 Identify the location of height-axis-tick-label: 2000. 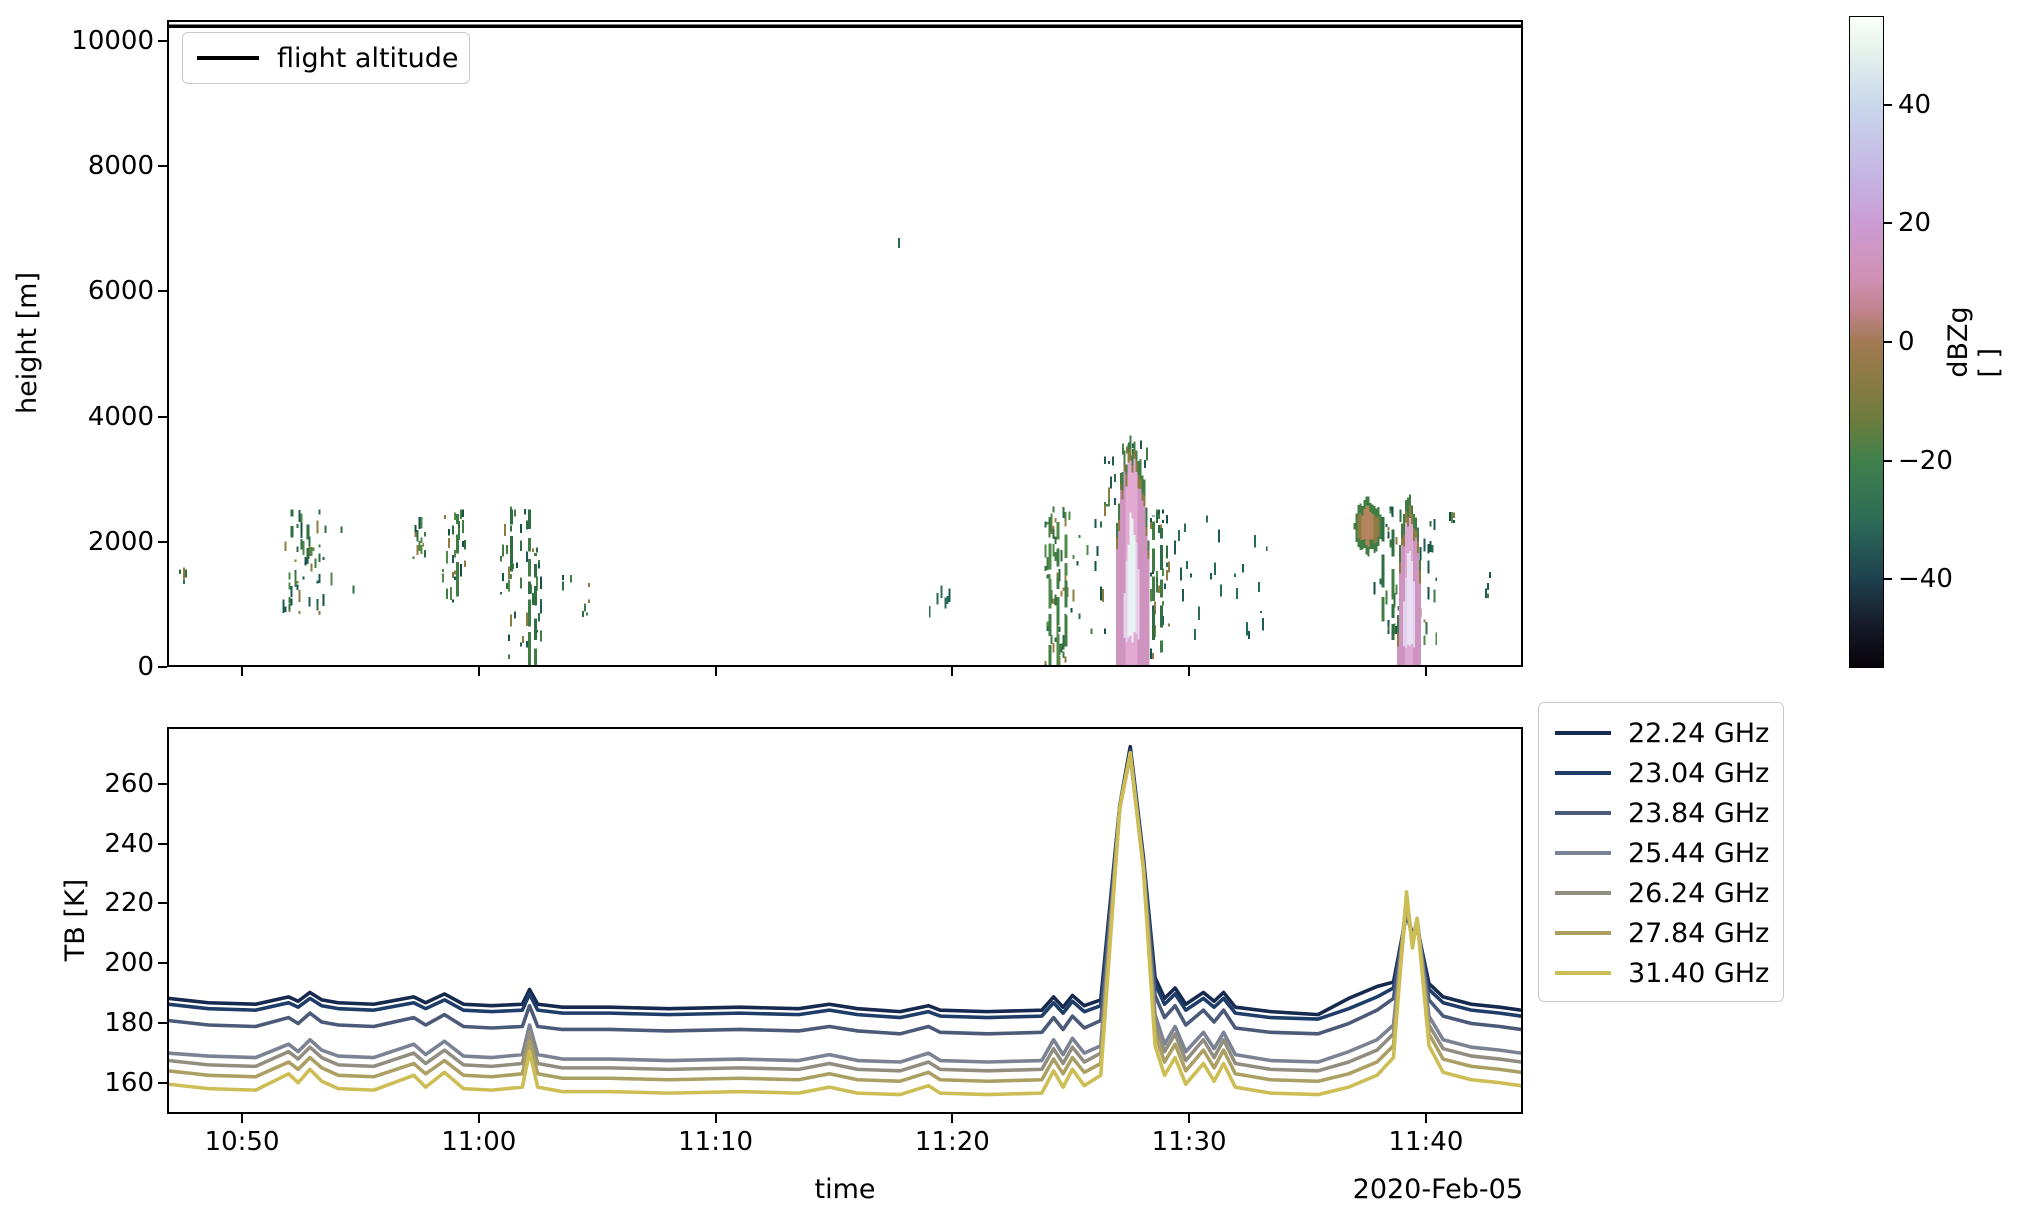
(120, 541).